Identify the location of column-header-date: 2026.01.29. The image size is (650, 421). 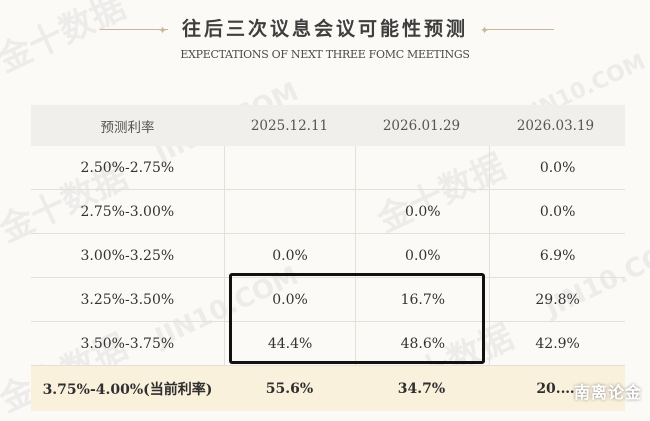
(421, 125).